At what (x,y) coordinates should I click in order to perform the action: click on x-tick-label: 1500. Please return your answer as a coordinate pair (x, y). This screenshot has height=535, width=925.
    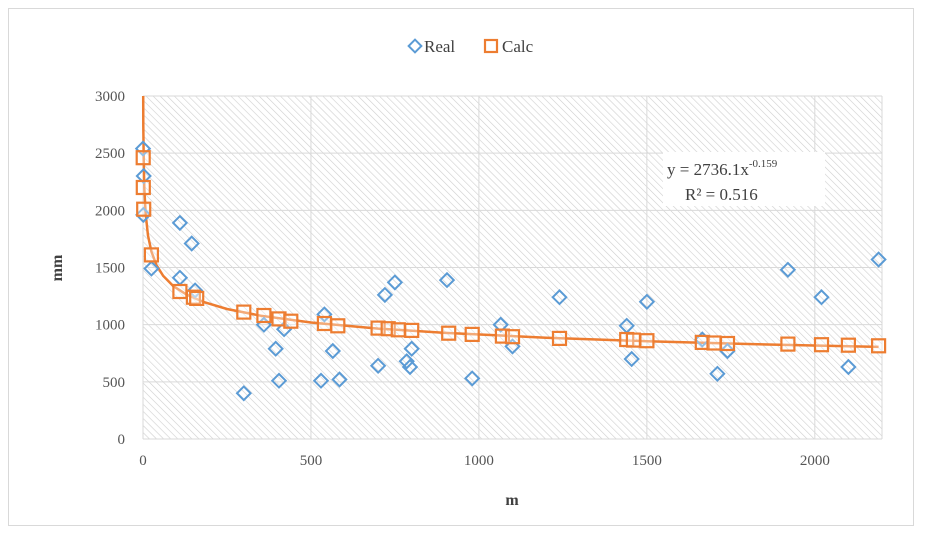
    Looking at the image, I should click on (647, 461).